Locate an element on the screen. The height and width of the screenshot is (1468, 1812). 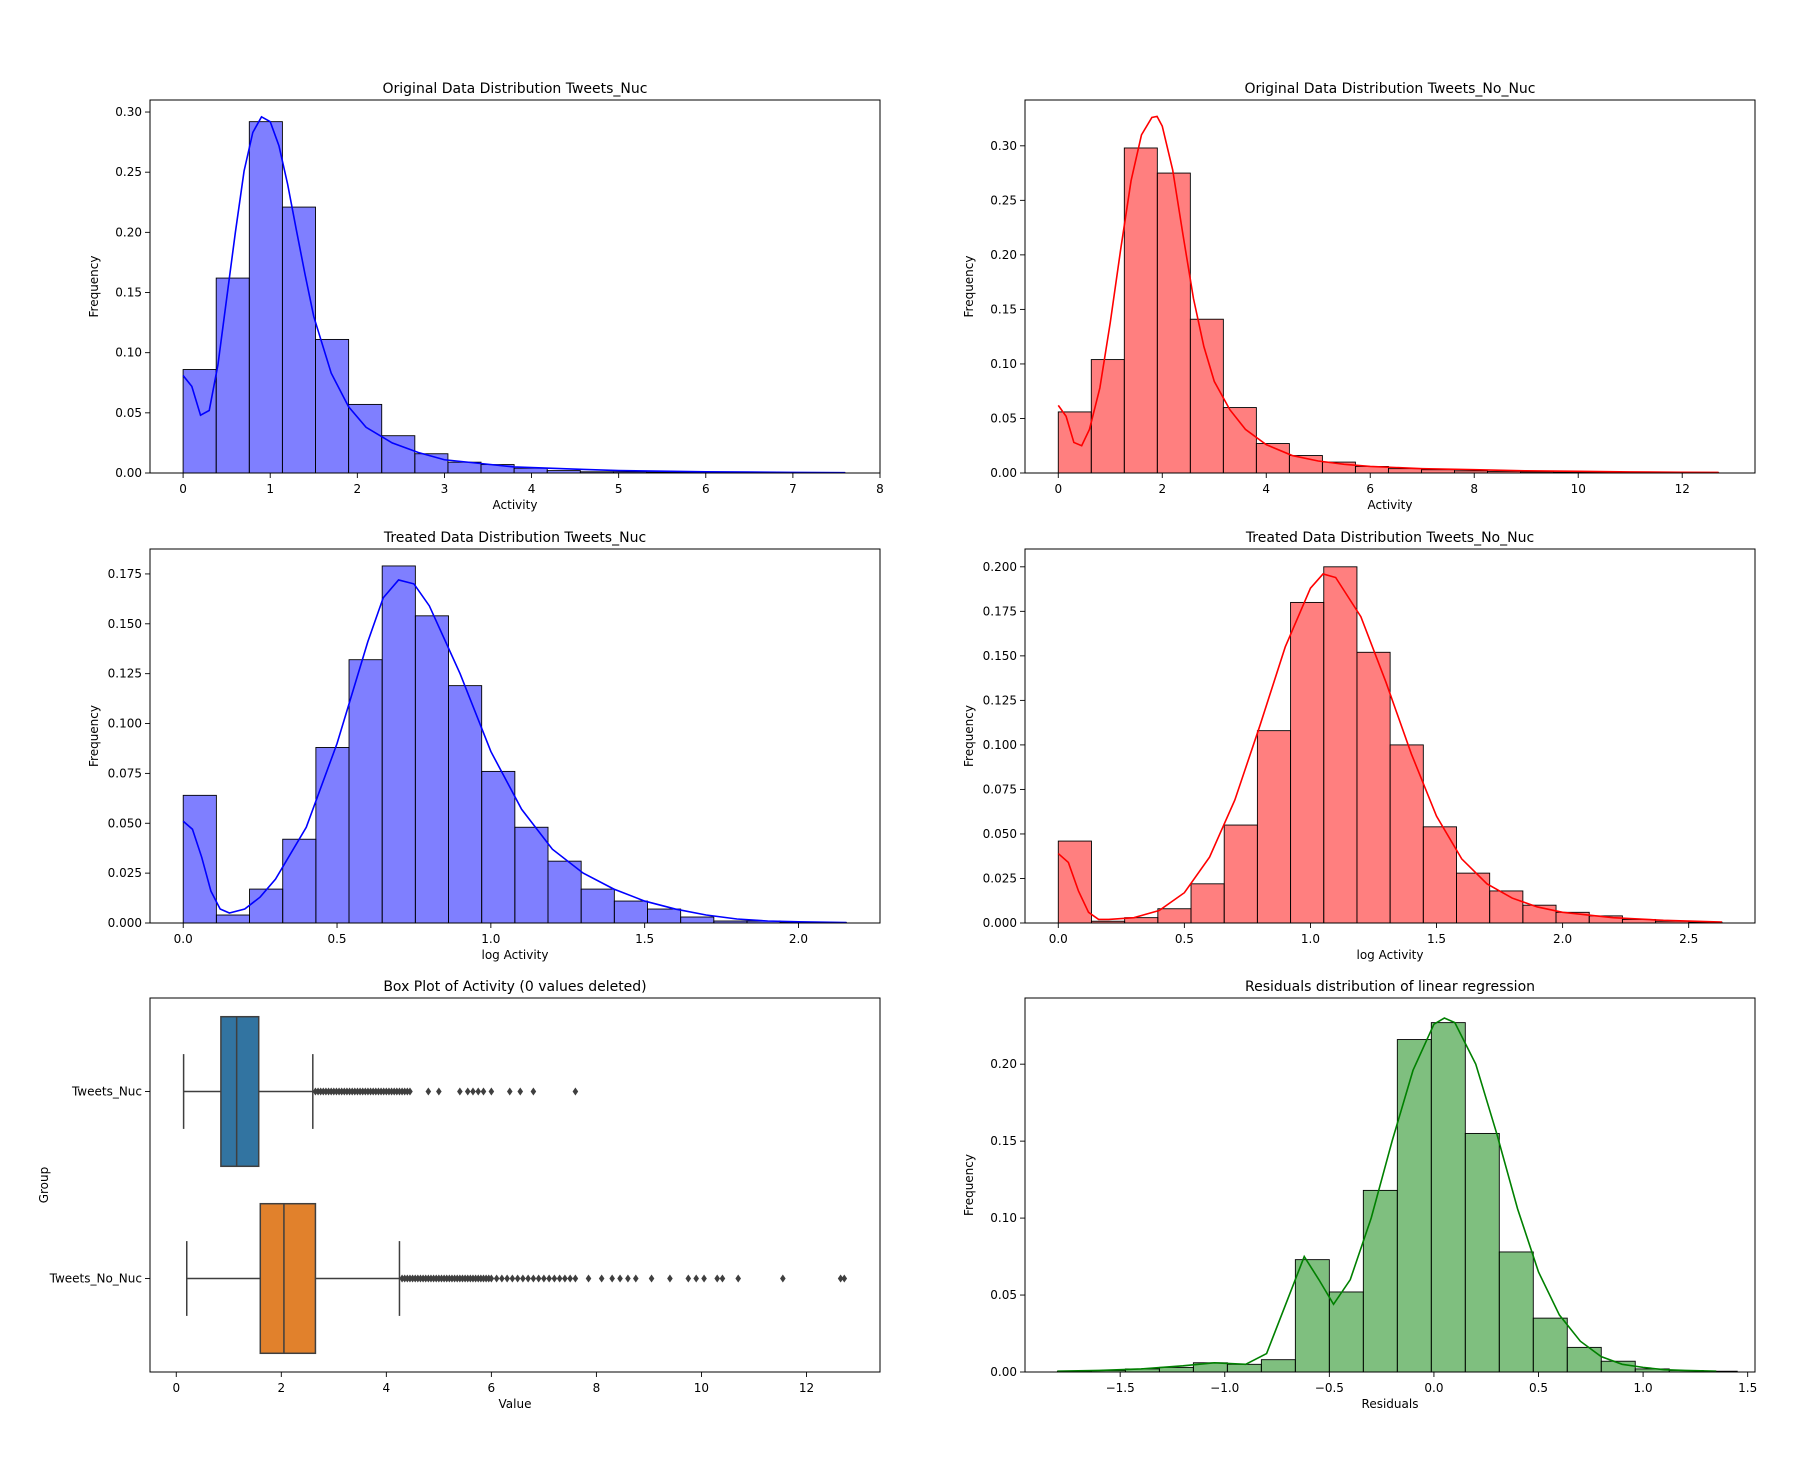
x-axis-label: log Activity is located at coordinates (515, 955).